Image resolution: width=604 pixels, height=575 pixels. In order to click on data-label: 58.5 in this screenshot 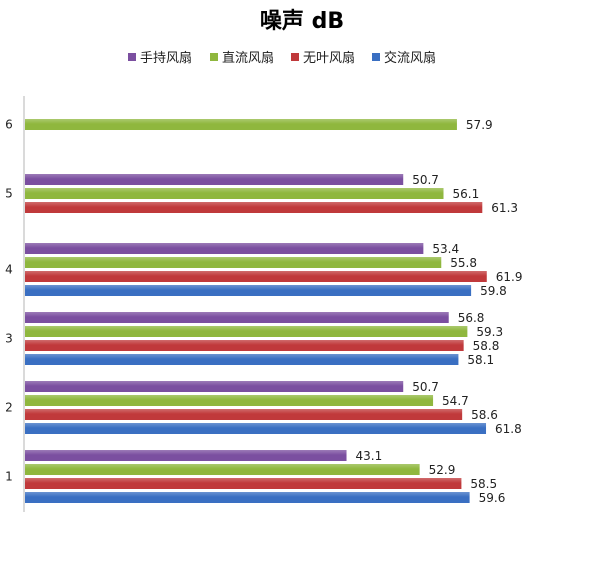, I will do `click(483, 484)`.